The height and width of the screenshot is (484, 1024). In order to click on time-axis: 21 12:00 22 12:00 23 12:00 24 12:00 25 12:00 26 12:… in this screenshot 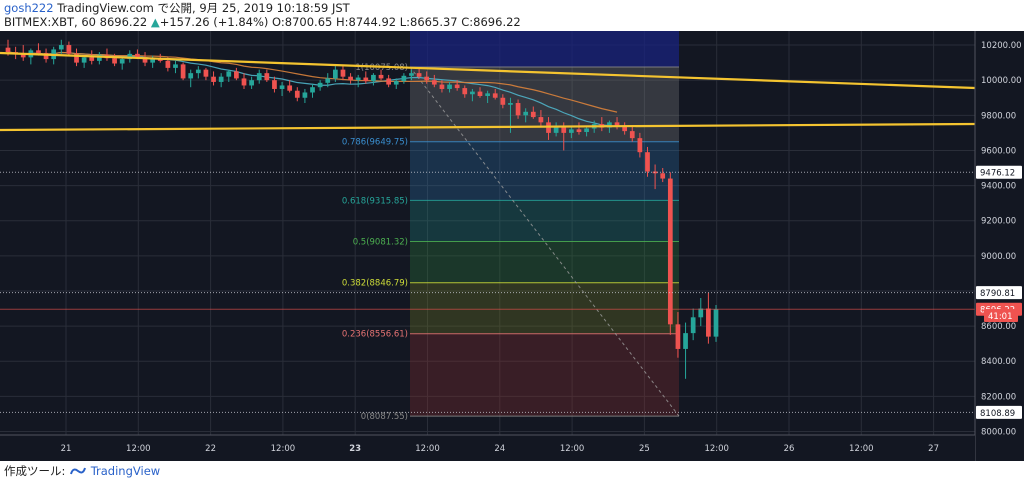, I will do `click(487, 447)`.